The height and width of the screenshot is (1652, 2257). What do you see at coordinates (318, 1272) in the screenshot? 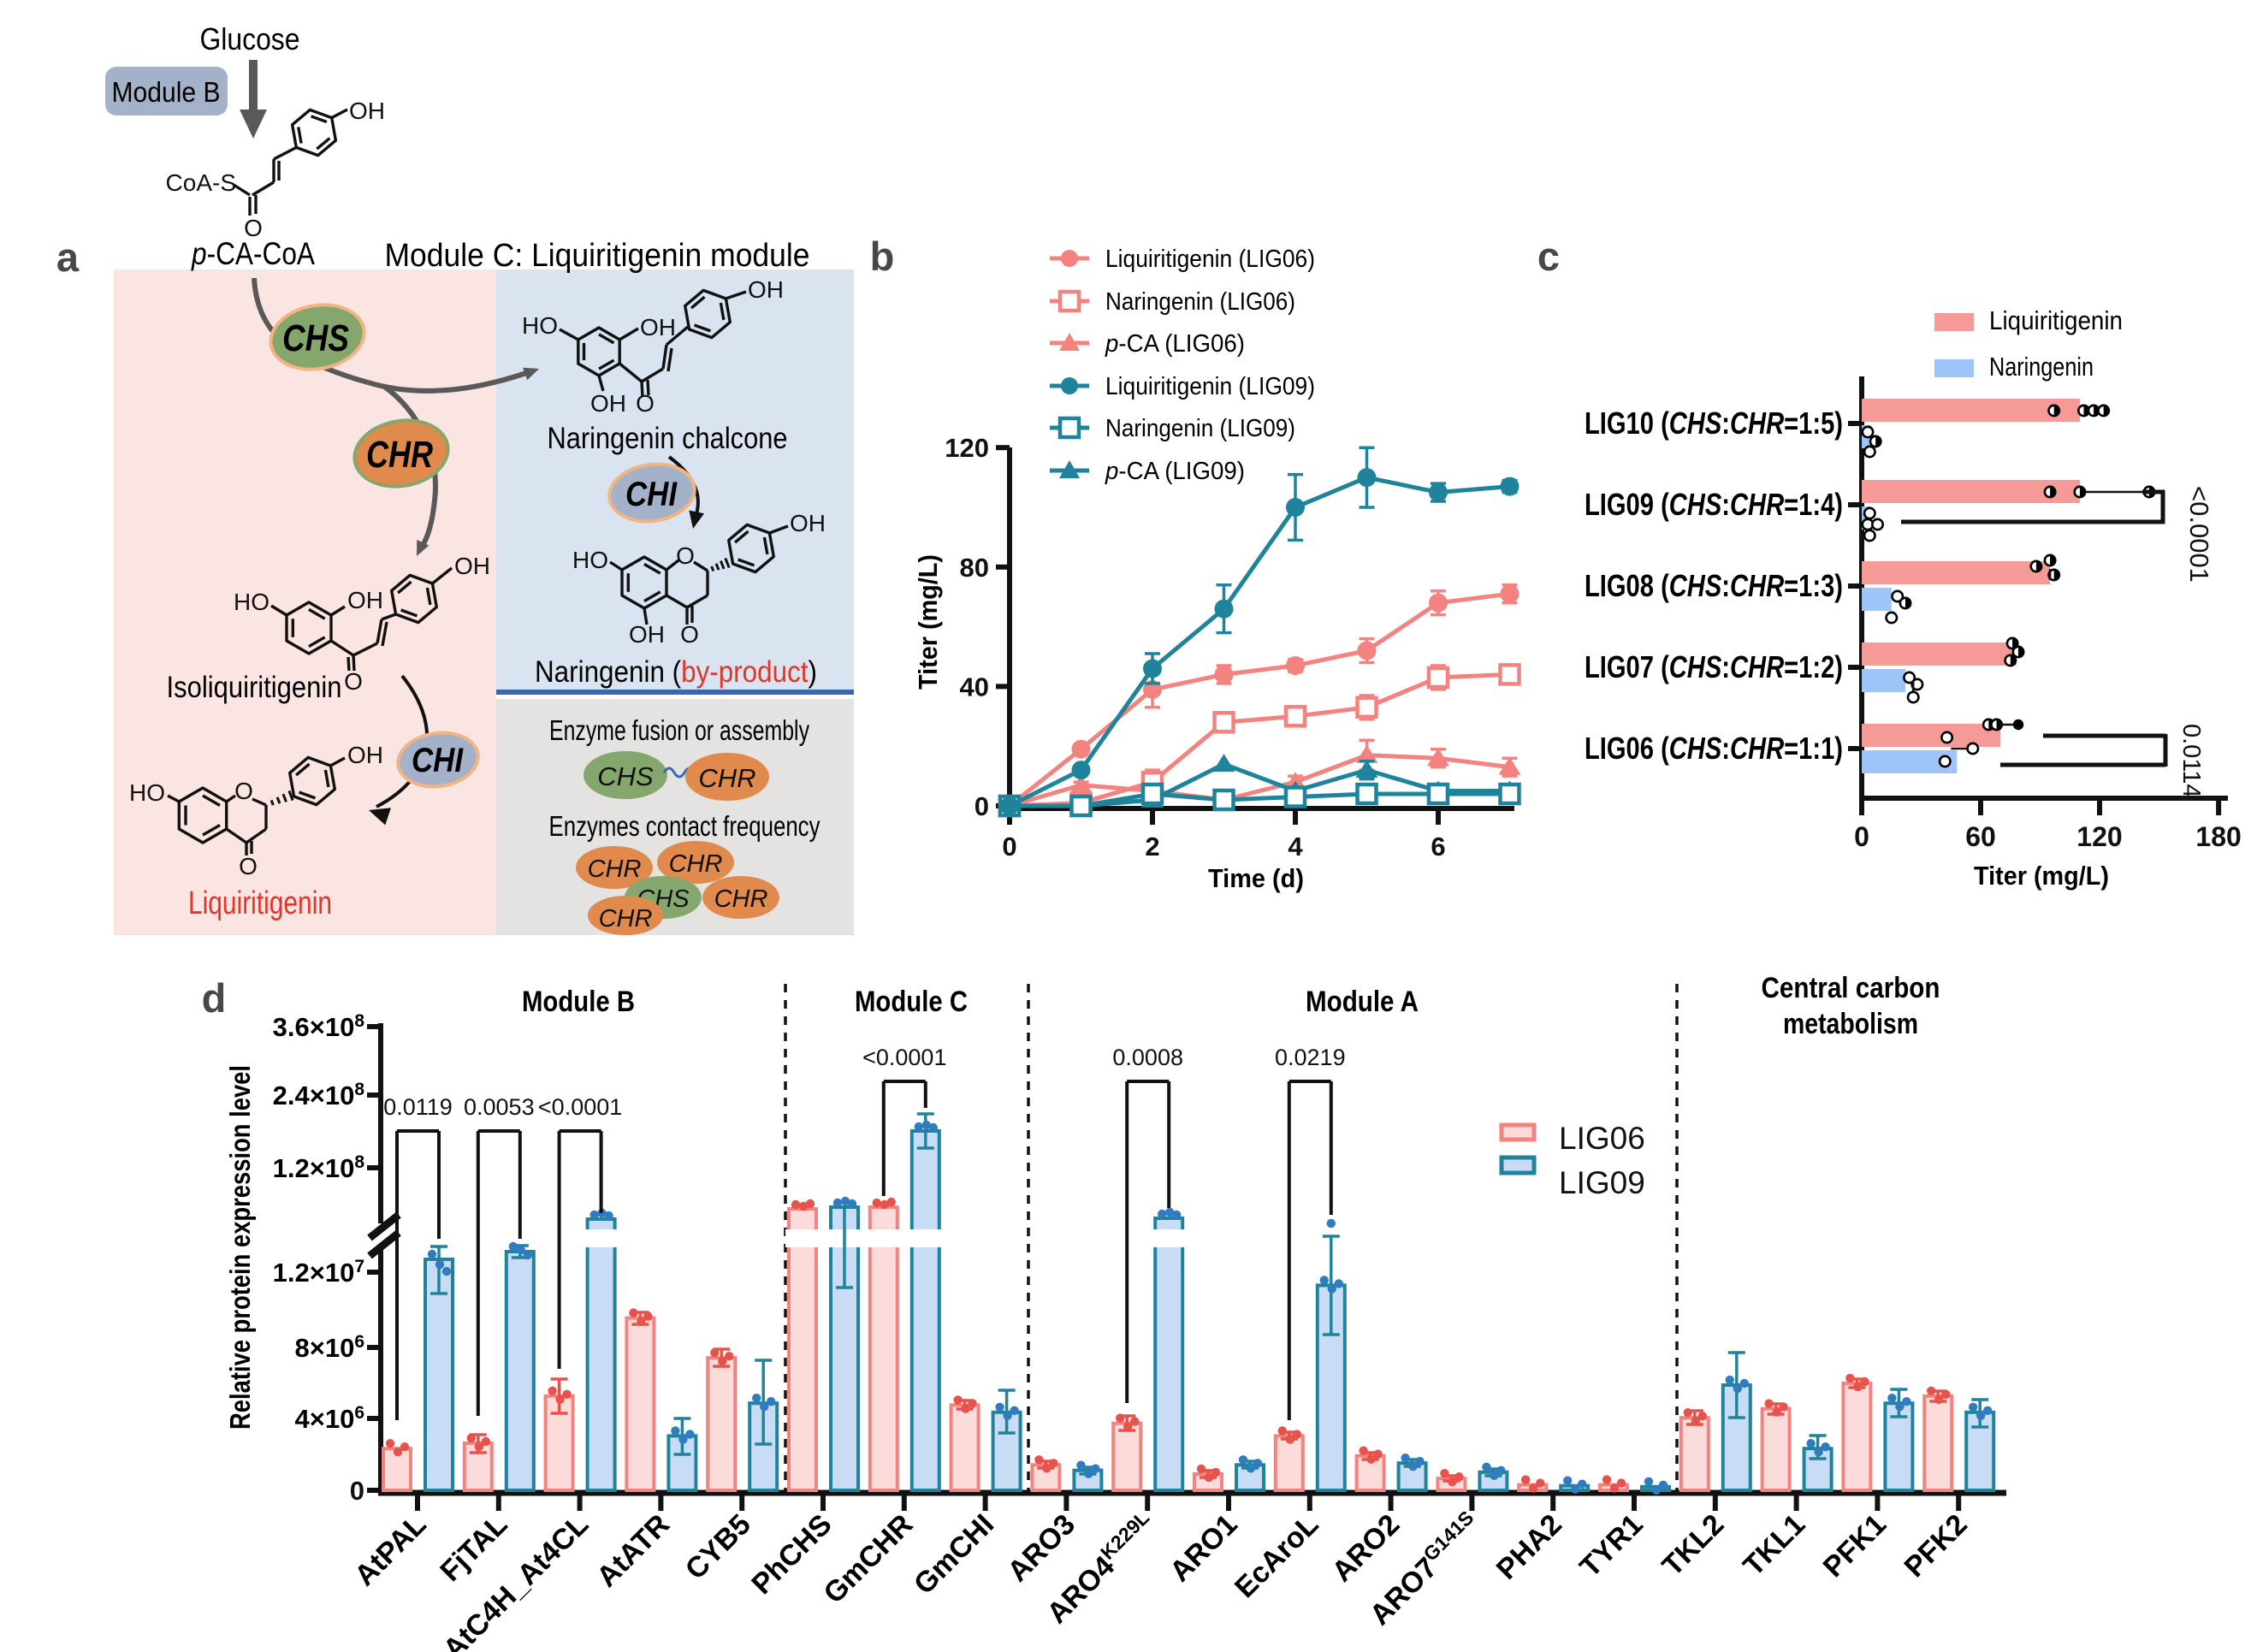
I see `svg-text: 1.2×107` at bounding box center [318, 1272].